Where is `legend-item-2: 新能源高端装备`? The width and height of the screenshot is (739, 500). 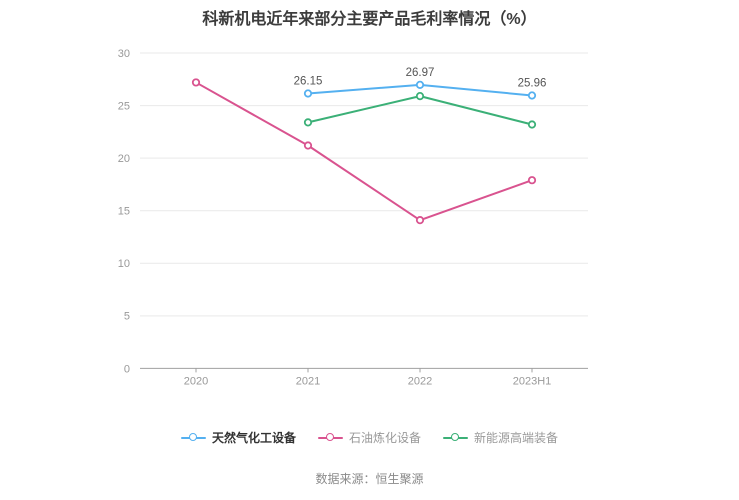 legend-item-2: 新能源高端装备 is located at coordinates (500, 437).